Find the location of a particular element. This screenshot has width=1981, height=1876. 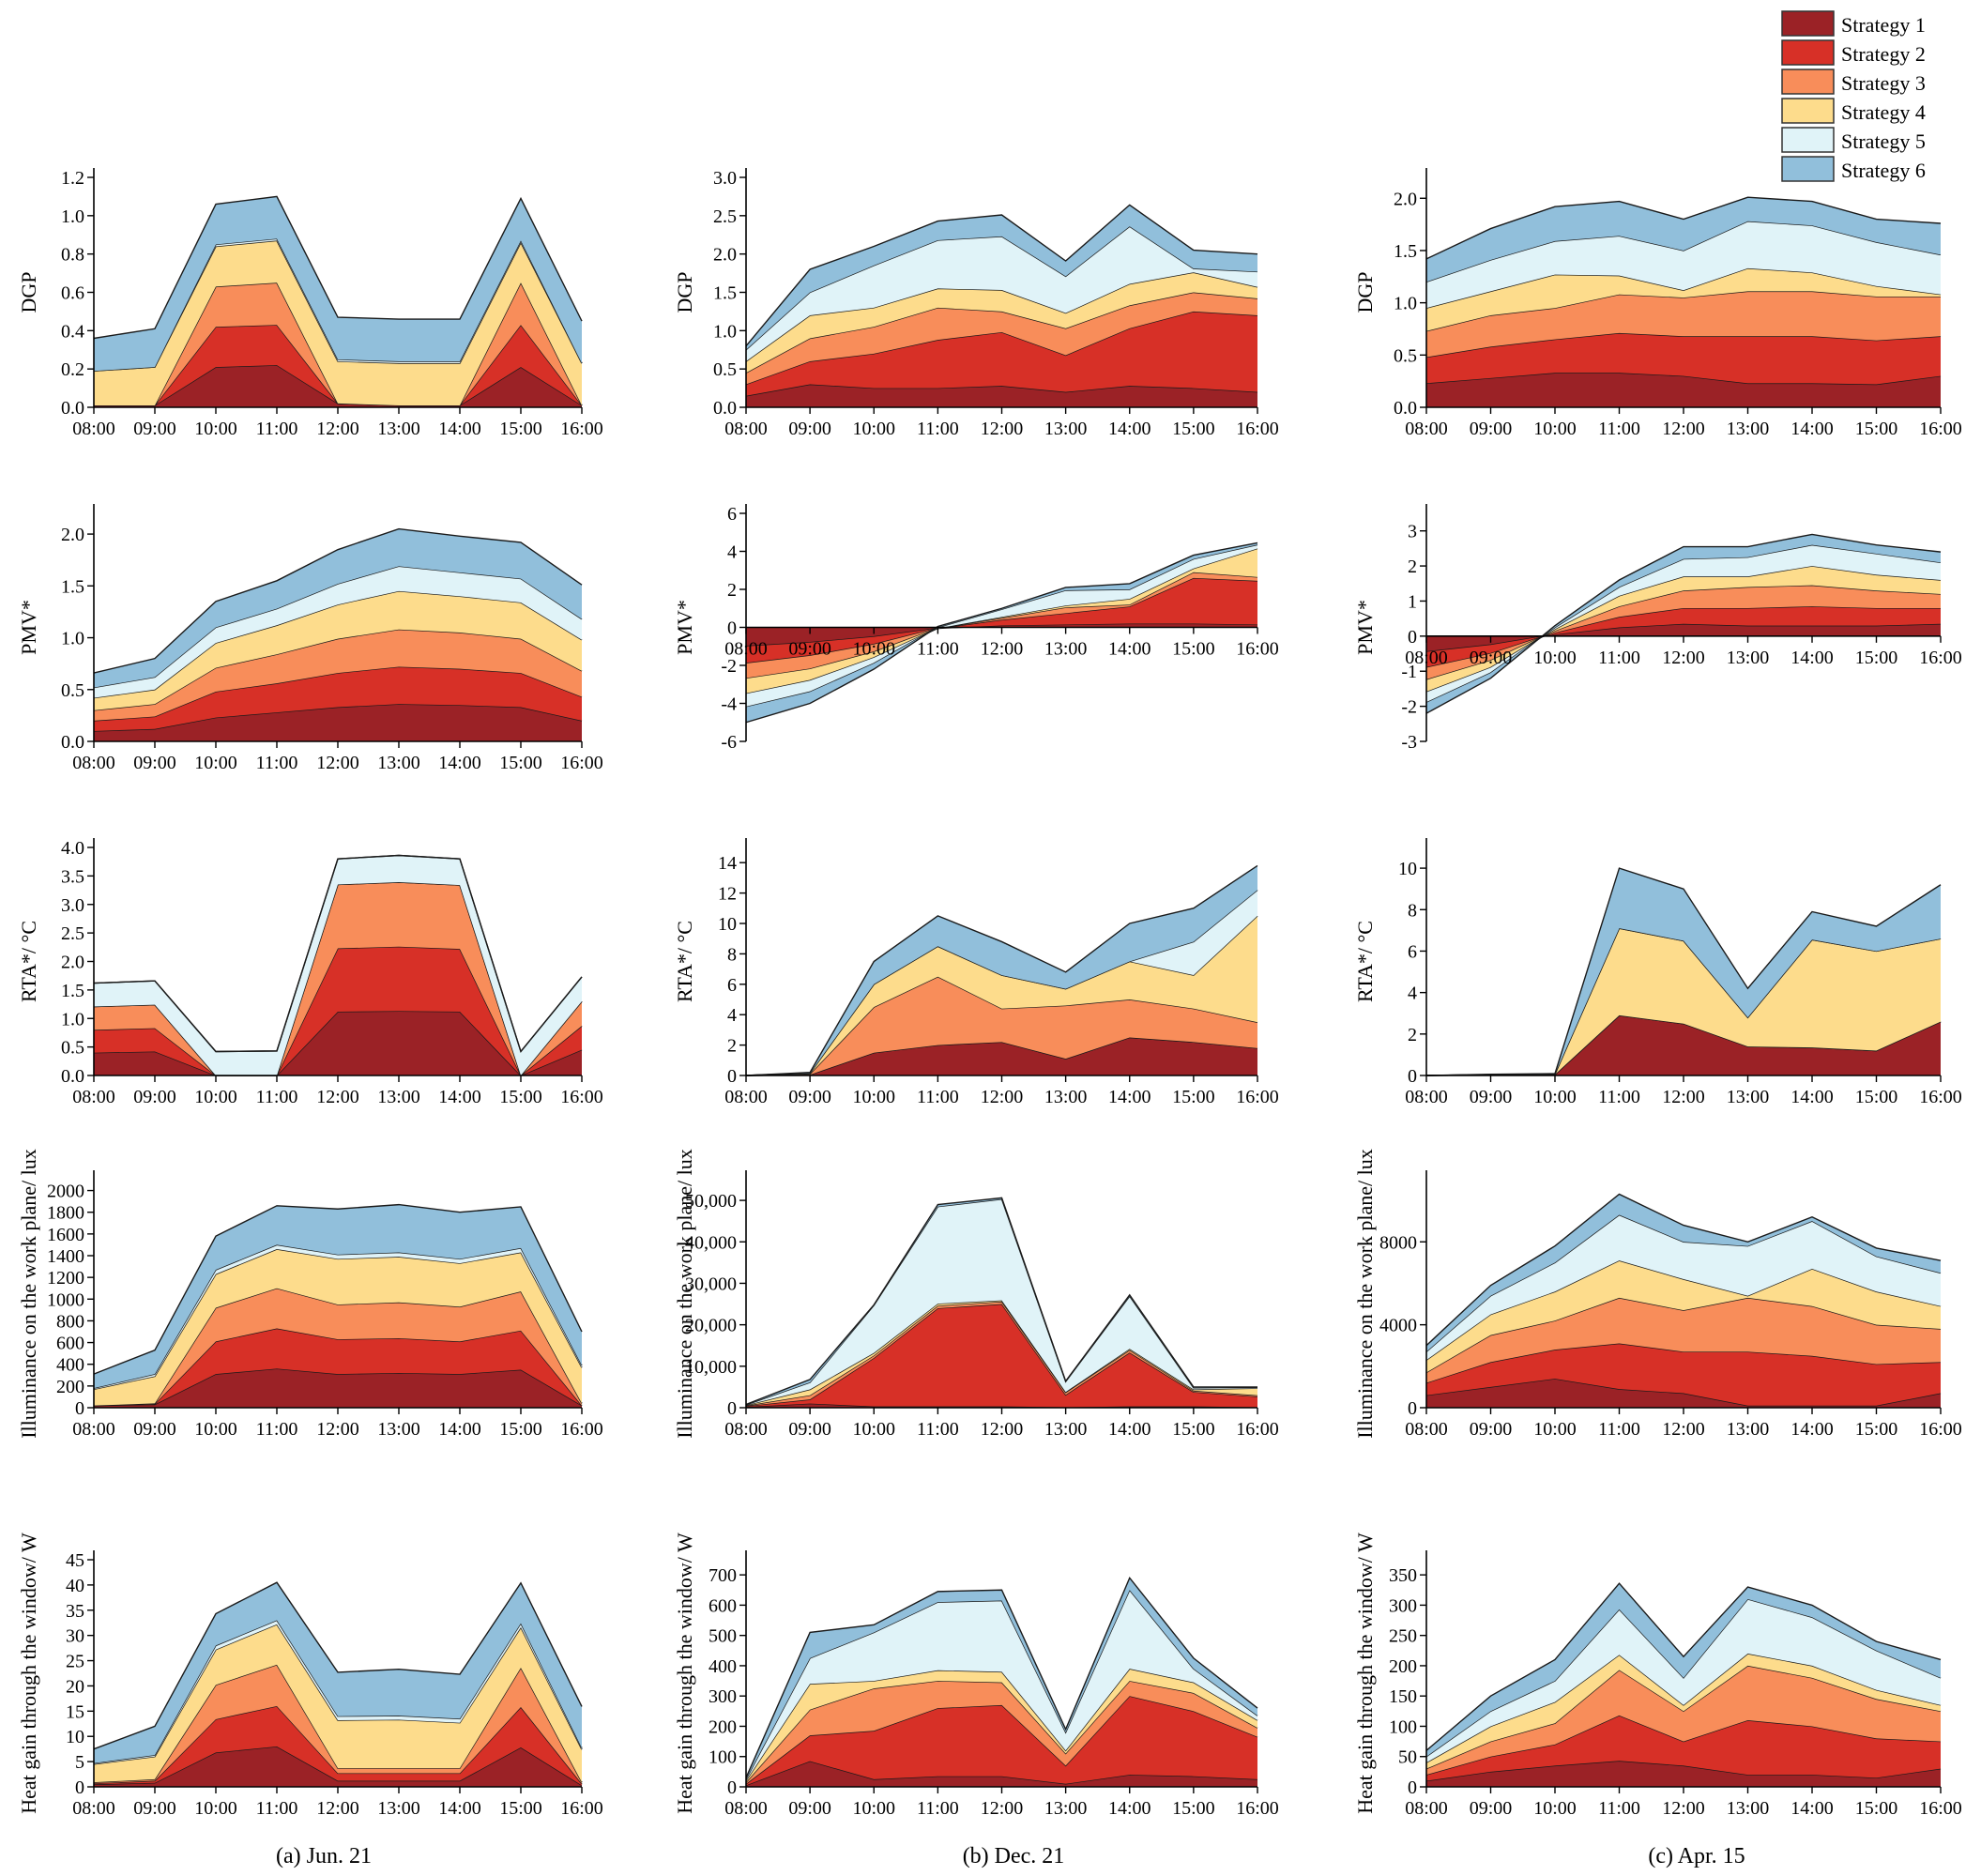

legend-label-strategy-4: Strategy 4 is located at coordinates (1883, 112).